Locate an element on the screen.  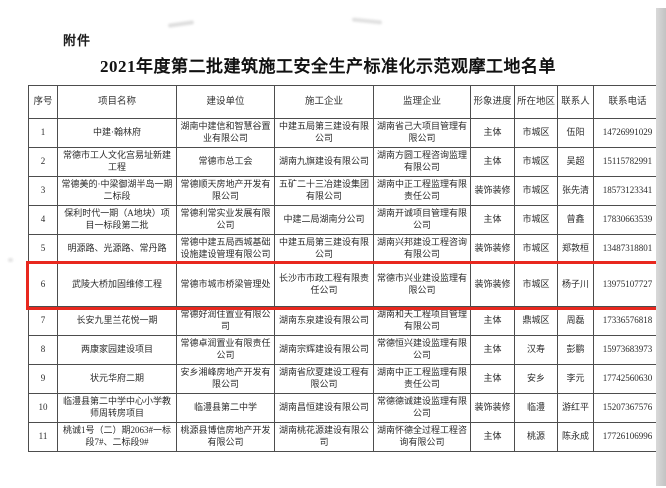
cell-contractor: 湖南九旗建设有限公司 is located at coordinates (324, 162).